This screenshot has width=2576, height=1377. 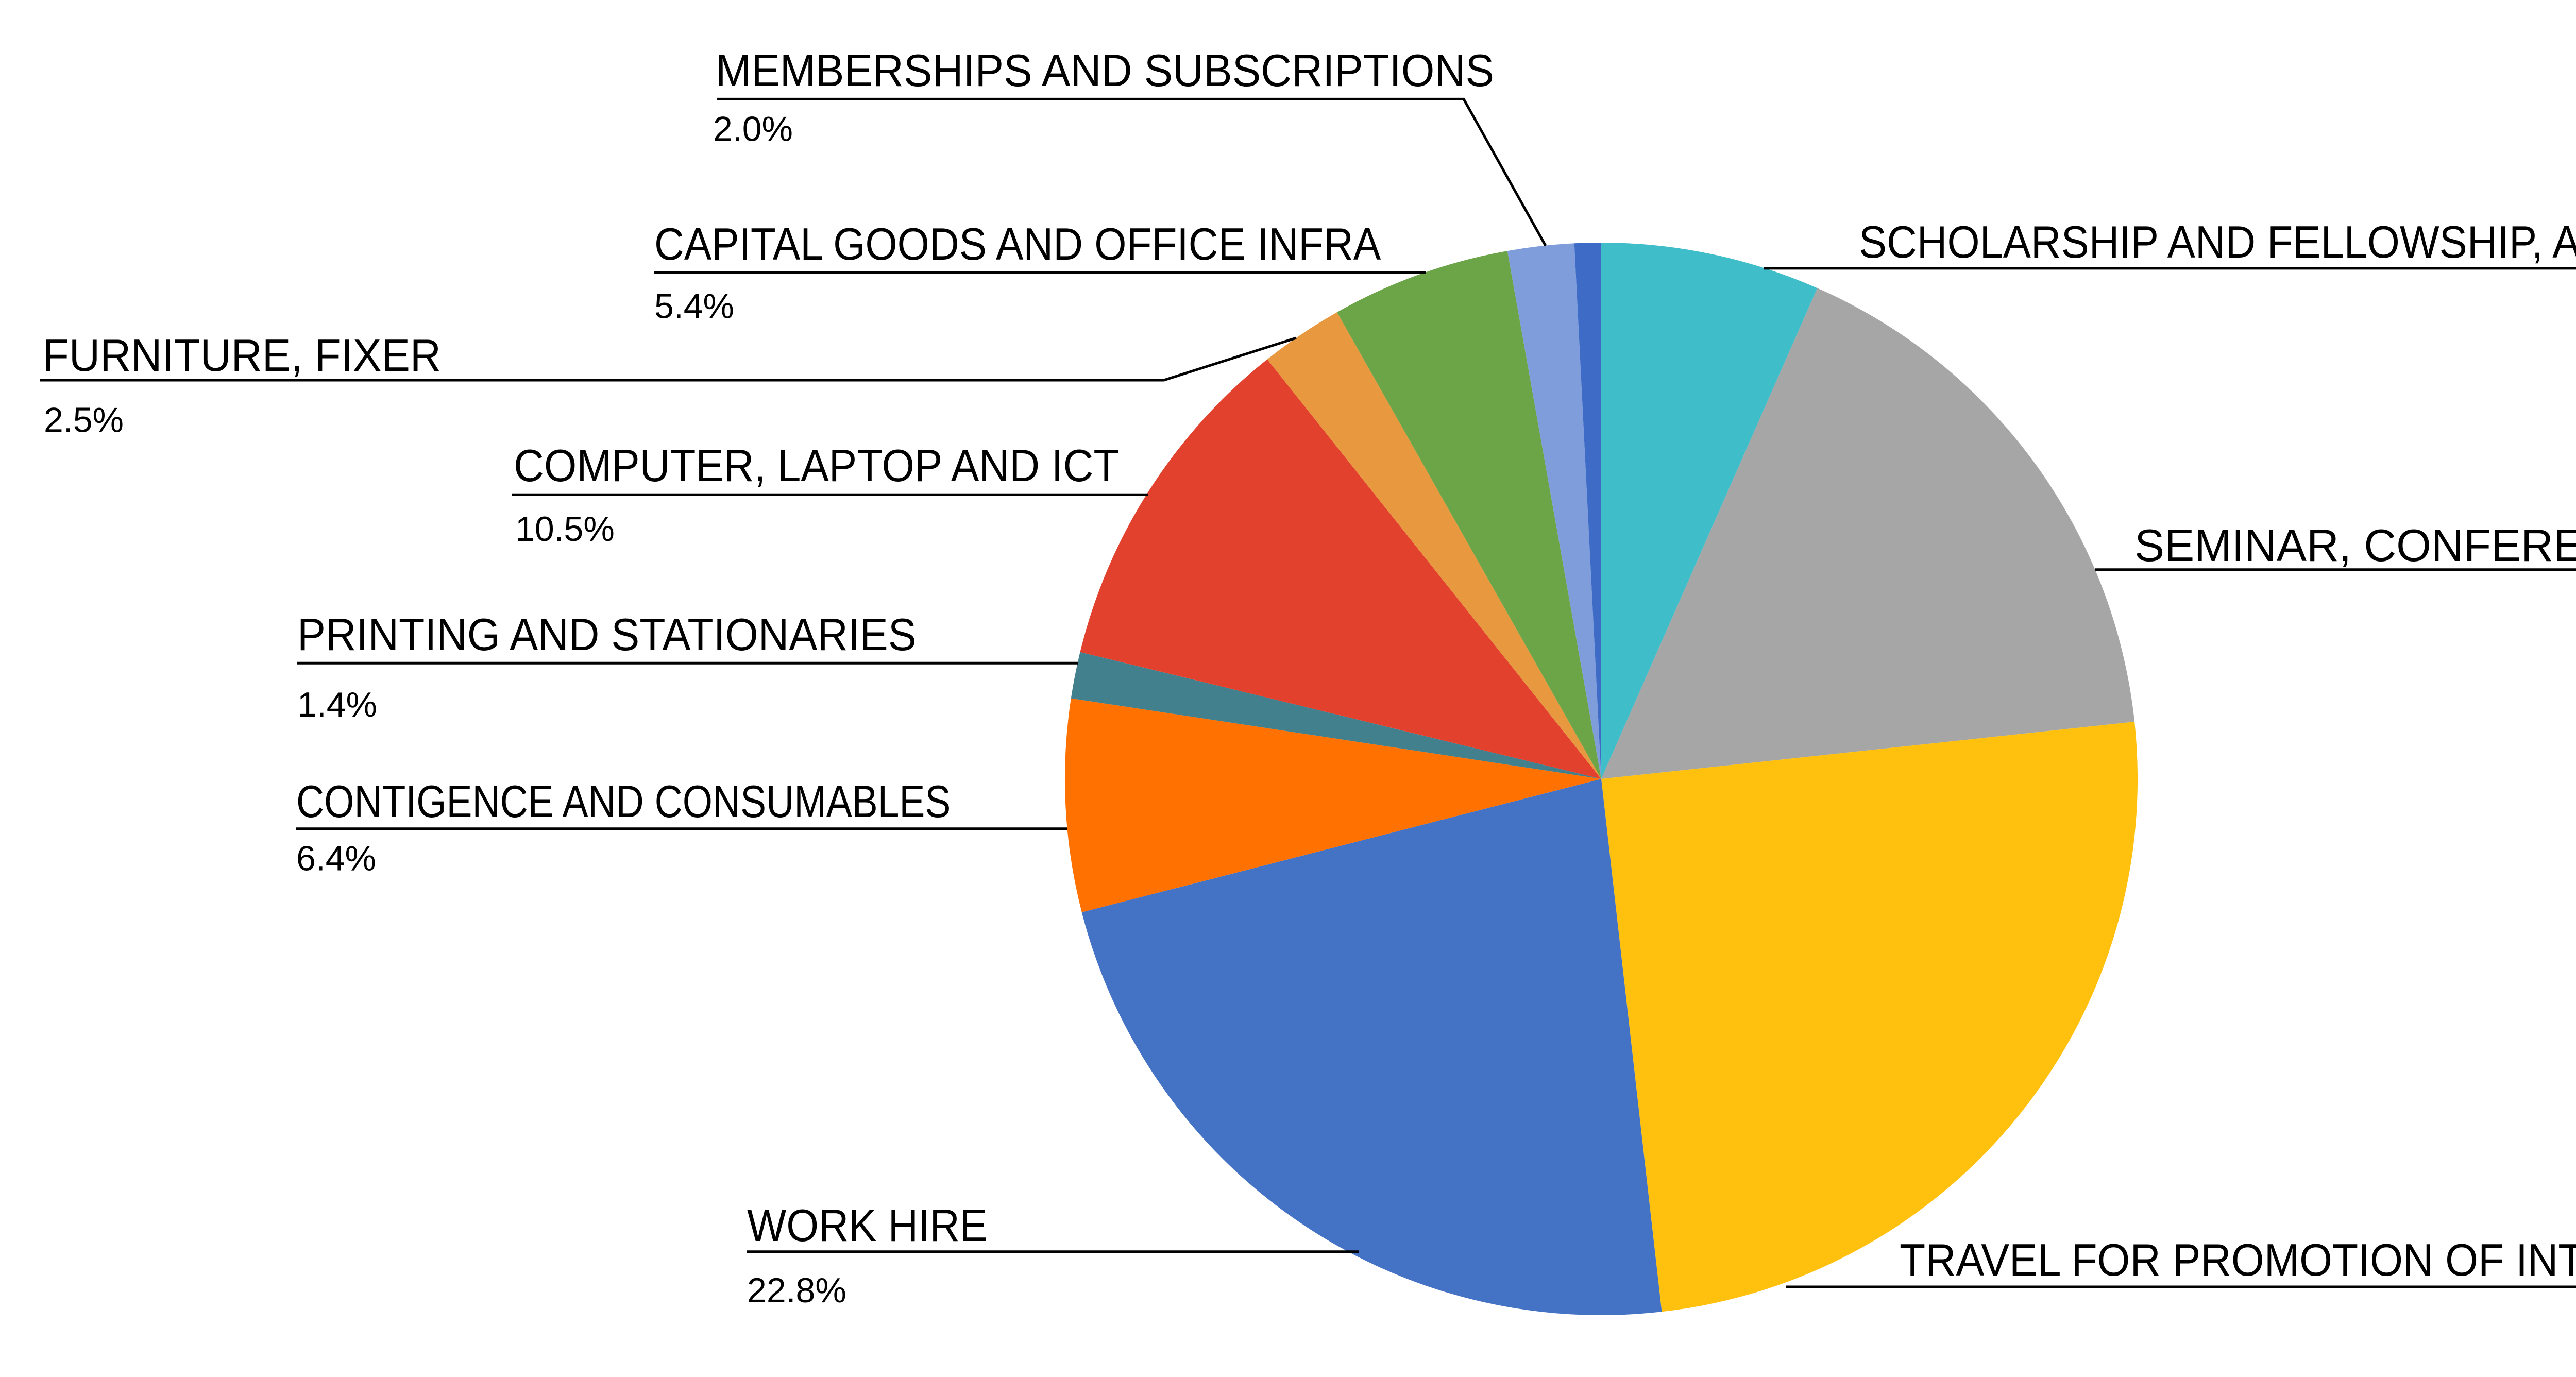 I want to click on svg-text: PRINTING AND STATIONARIES, so click(x=607, y=635).